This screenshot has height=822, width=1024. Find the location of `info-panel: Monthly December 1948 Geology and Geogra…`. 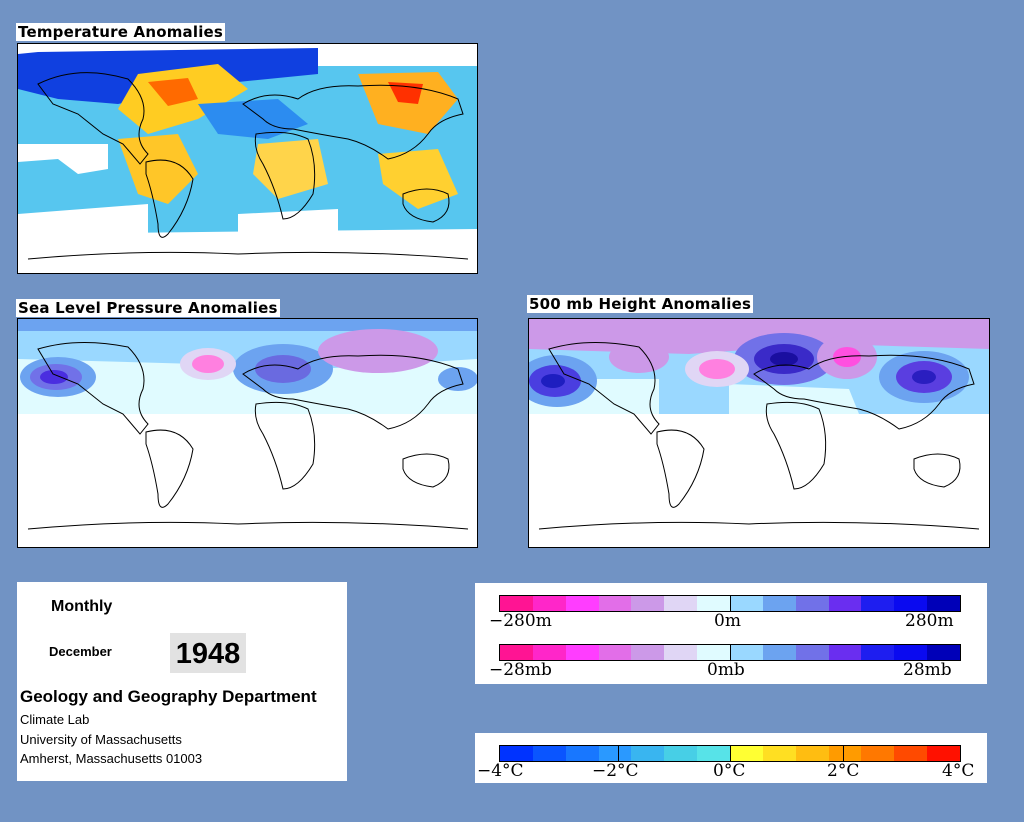

info-panel: Monthly December 1948 Geology and Geogra… is located at coordinates (182, 681).